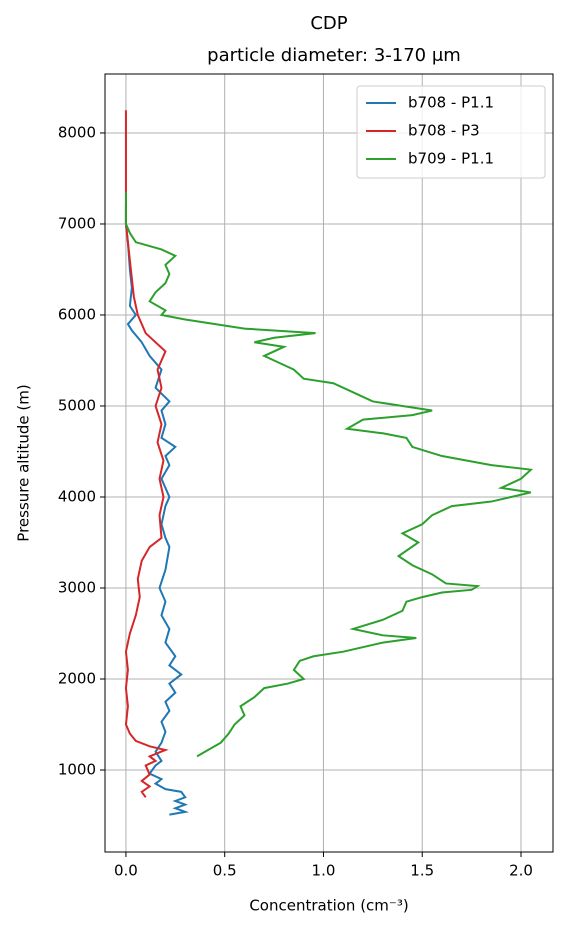  What do you see at coordinates (328, 906) in the screenshot?
I see `x-axis-label: Concentration (cm⁻³)` at bounding box center [328, 906].